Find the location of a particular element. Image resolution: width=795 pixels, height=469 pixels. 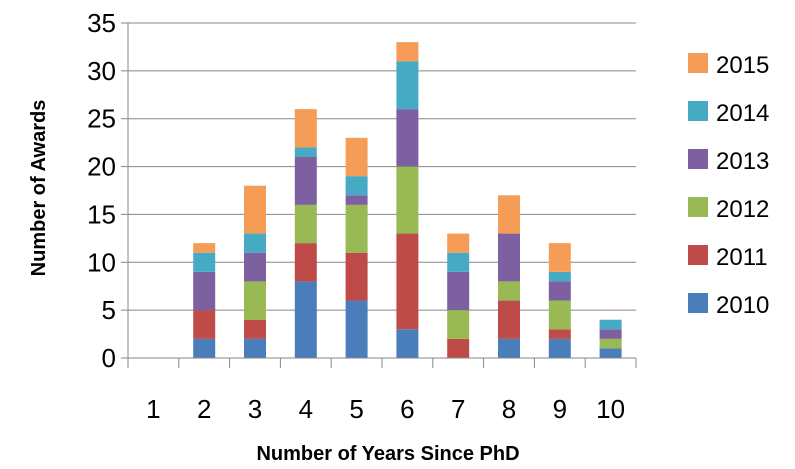

y-tick-label: 20 is located at coordinates (101, 167).